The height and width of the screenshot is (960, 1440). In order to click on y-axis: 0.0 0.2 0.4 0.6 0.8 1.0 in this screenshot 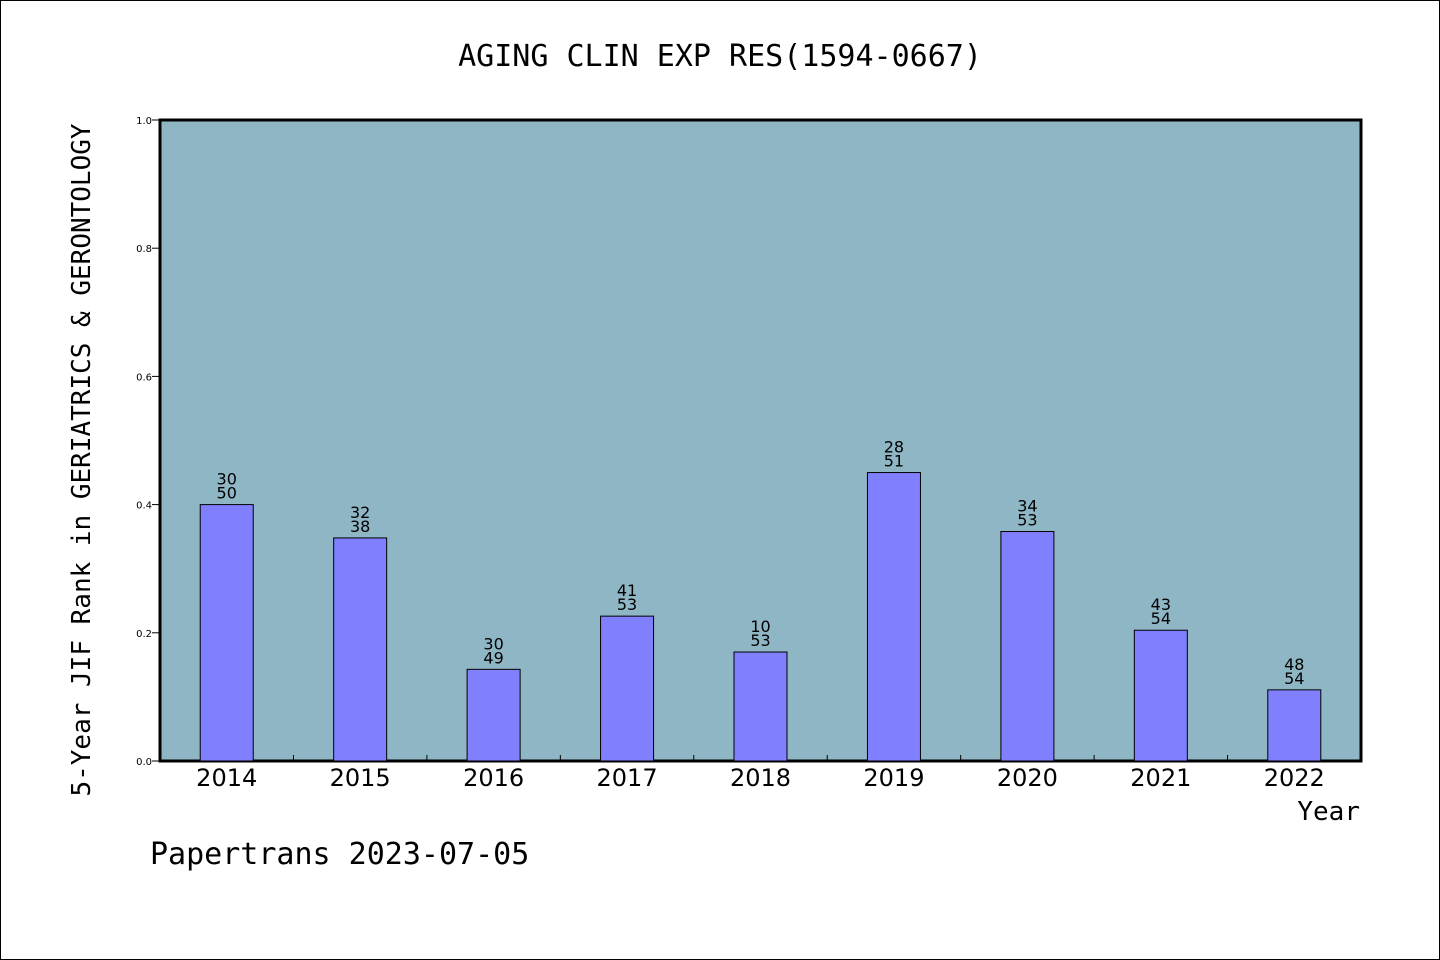, I will do `click(148, 442)`.